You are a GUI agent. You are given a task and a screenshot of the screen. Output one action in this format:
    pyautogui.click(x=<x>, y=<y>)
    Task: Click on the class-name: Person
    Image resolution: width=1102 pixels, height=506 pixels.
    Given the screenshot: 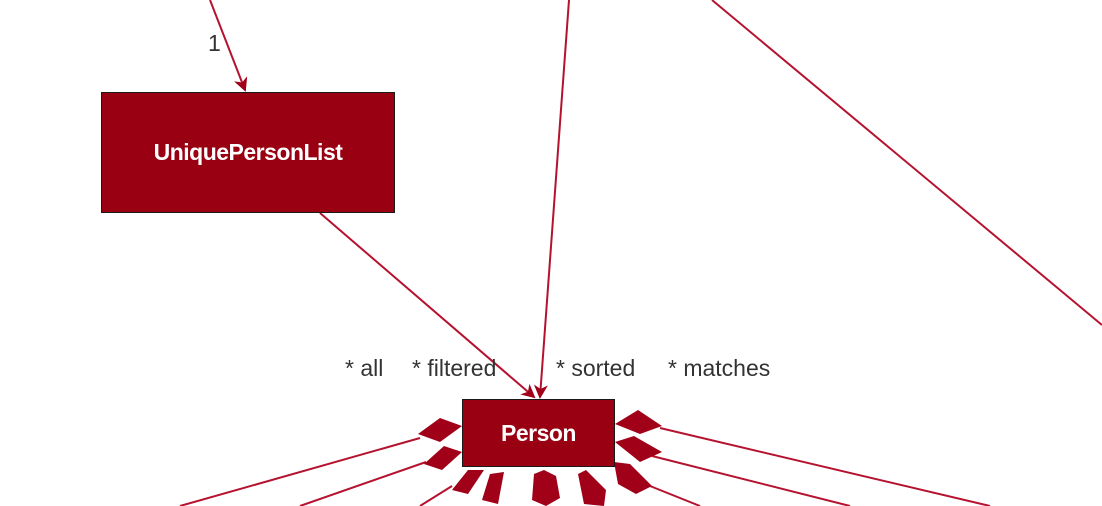 What is the action you would take?
    pyautogui.click(x=538, y=432)
    